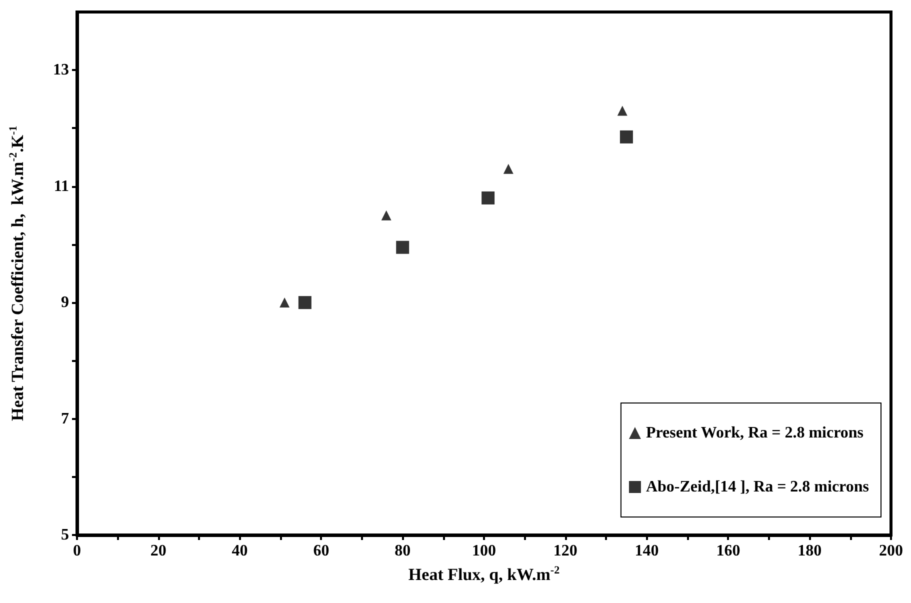  I want to click on x-tick-label: 100, so click(484, 551).